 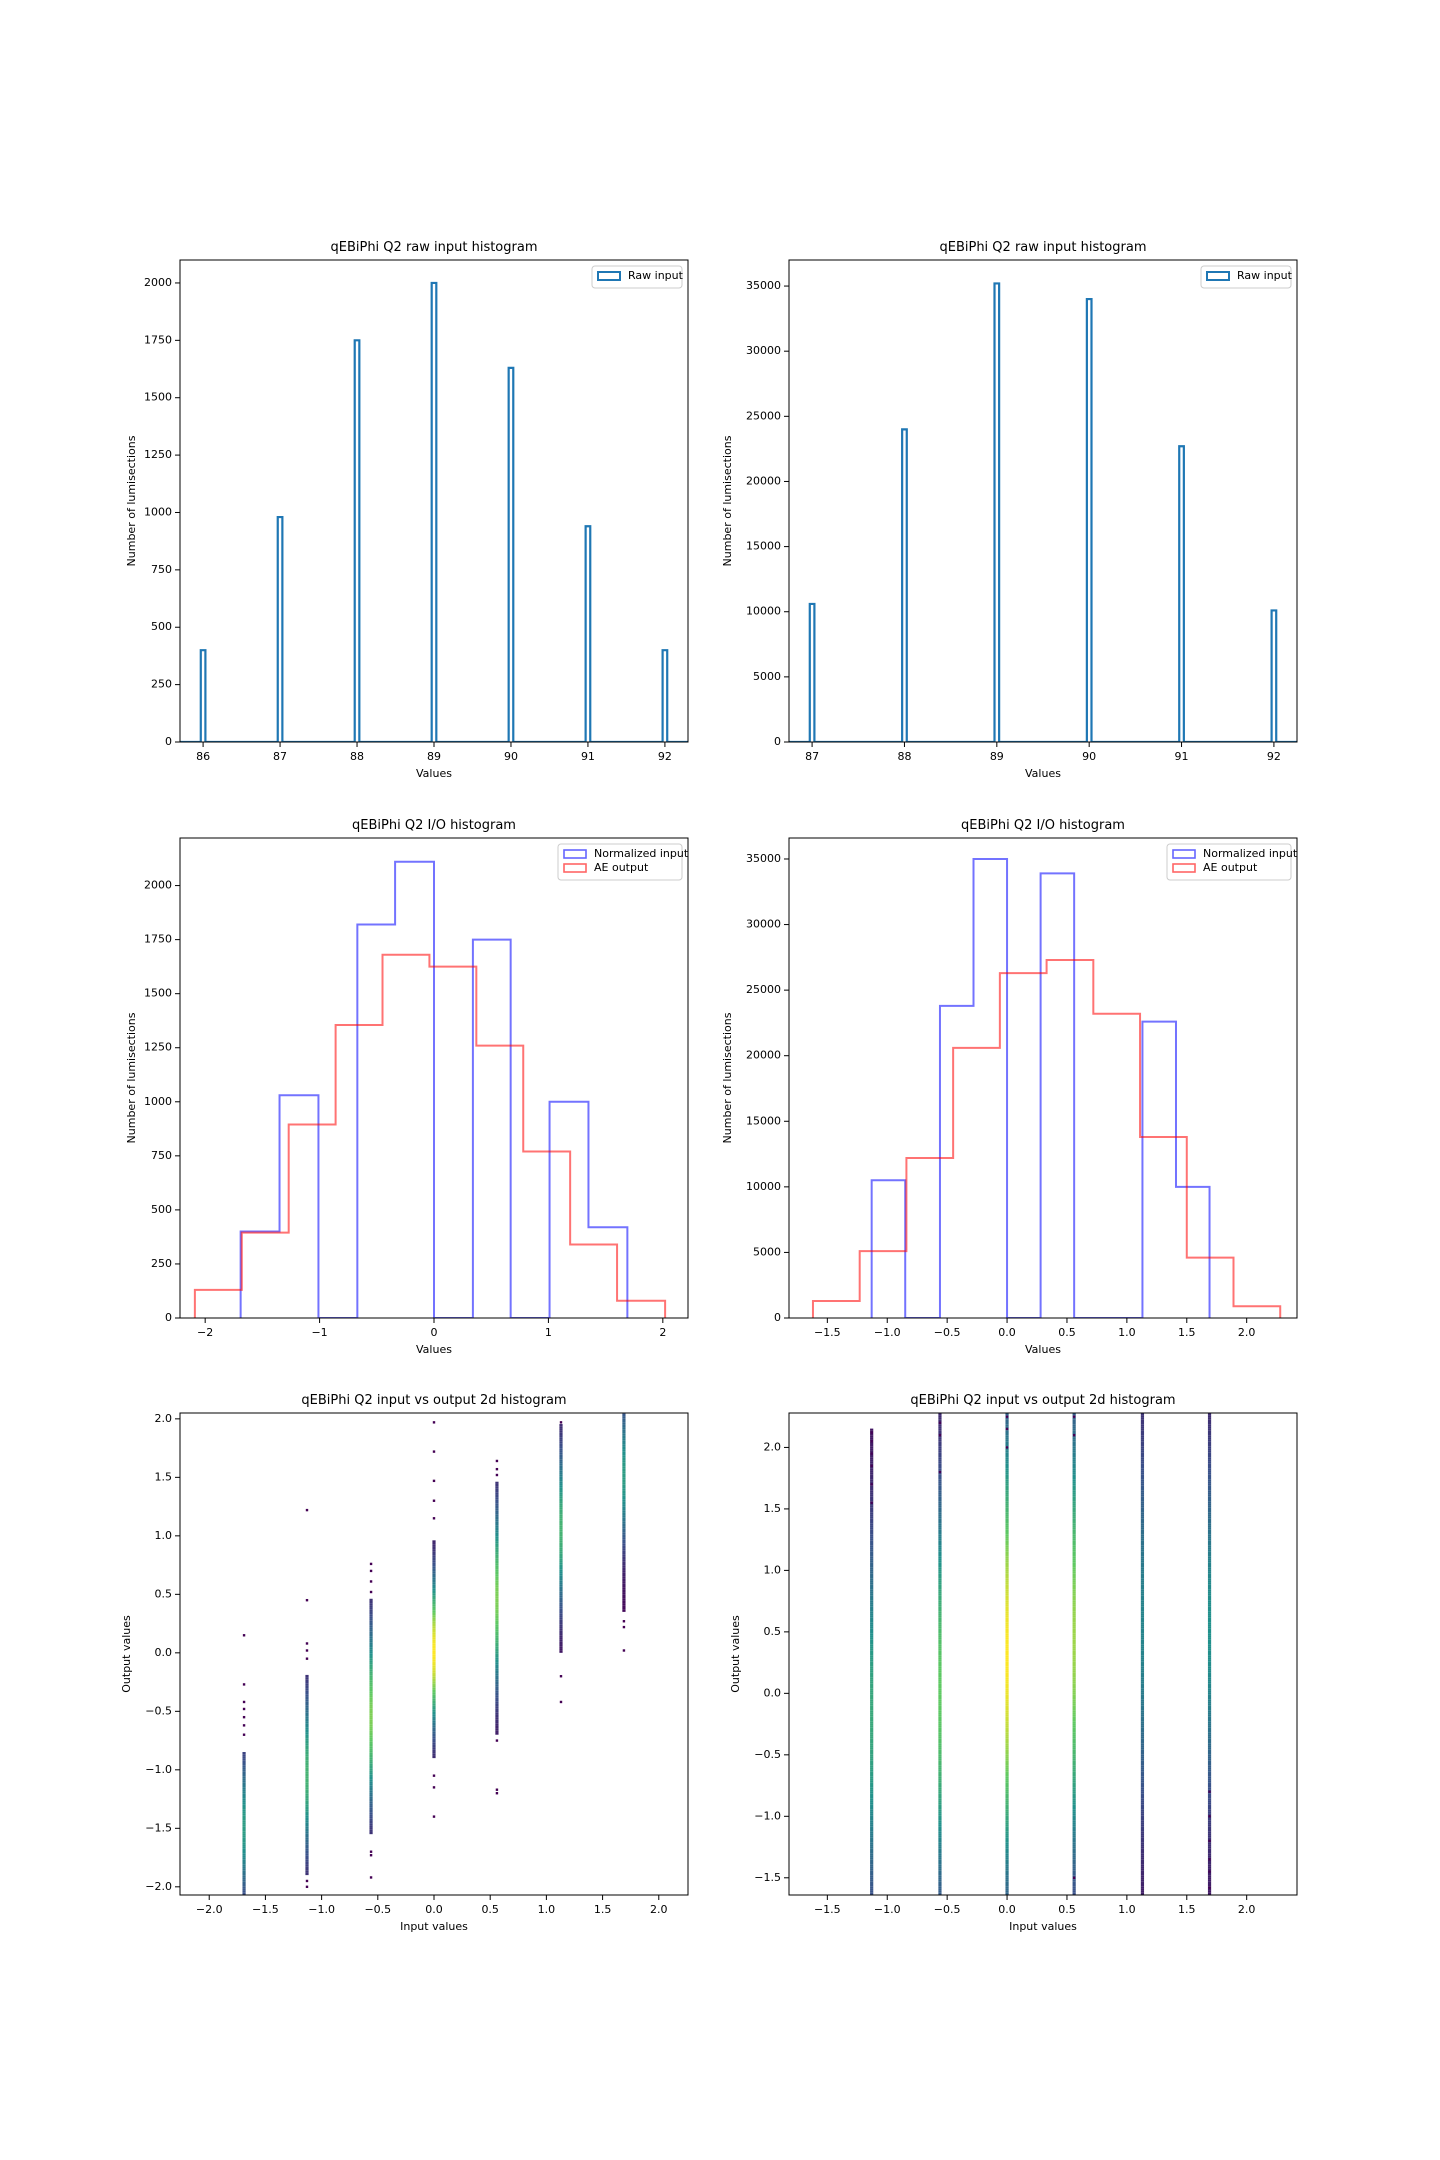 What do you see at coordinates (203, 756) in the screenshot?
I see `x-tick-label: 86` at bounding box center [203, 756].